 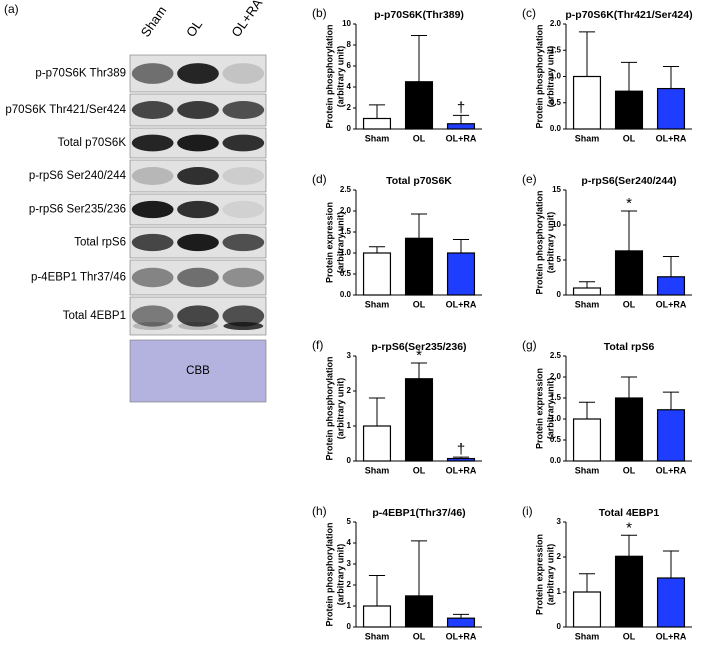 I want to click on row-label: p70S6K Thr421/Ser424, so click(x=65, y=110).